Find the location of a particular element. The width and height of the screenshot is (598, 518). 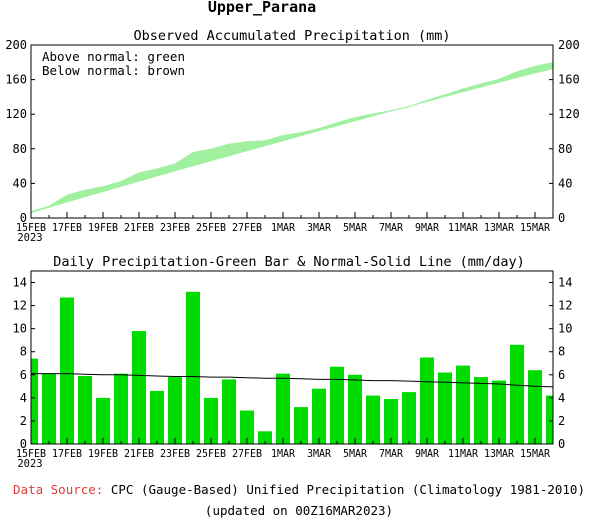

legend-above-normal: Above normal: green is located at coordinates (113, 56).